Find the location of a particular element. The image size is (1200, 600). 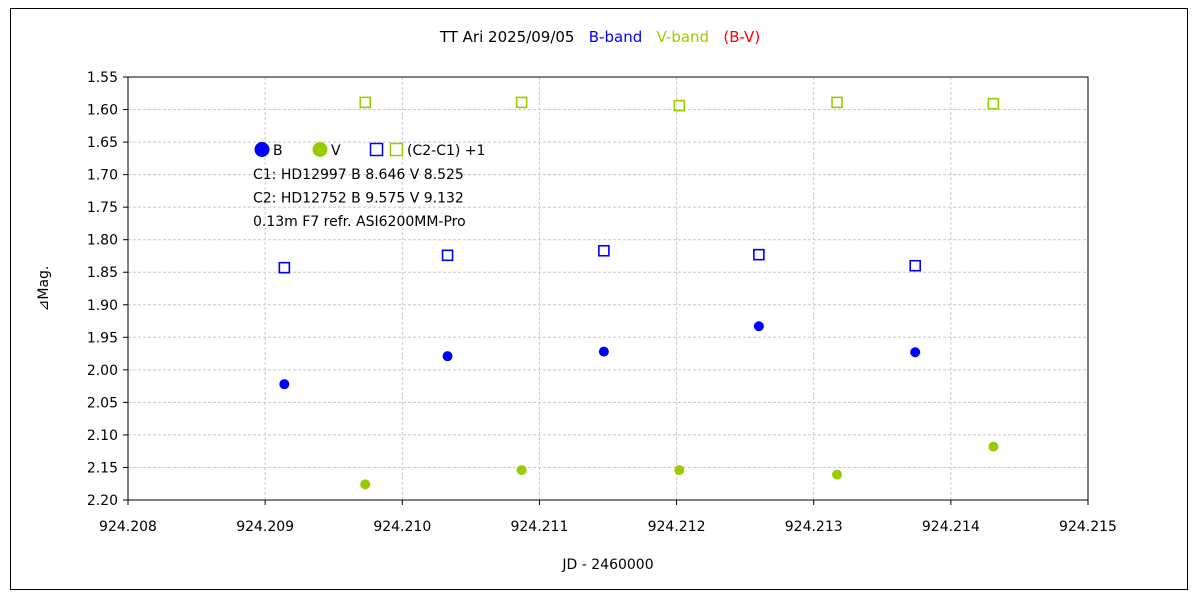

legend-info-line: C1: HD12997 B 8.646 V 8.525 is located at coordinates (358, 175).